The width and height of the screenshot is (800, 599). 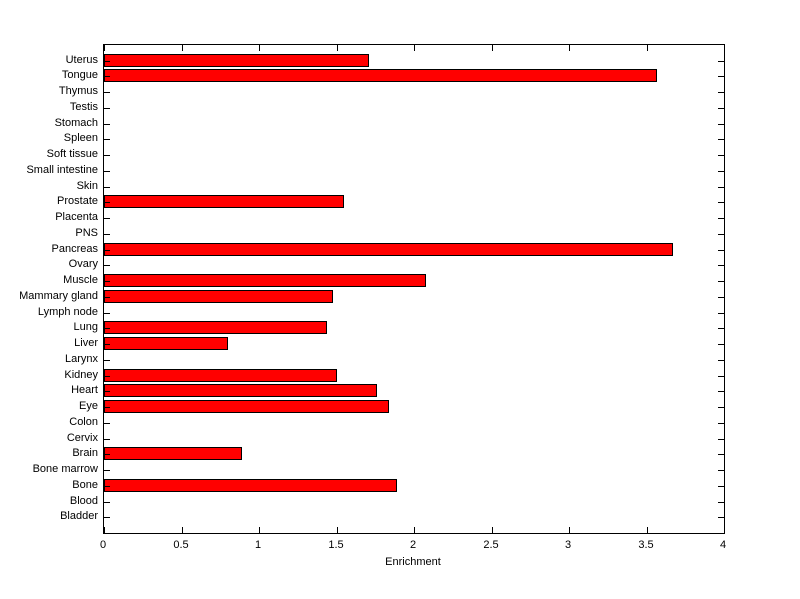 What do you see at coordinates (82, 438) in the screenshot?
I see `y-tick-label: Cervix` at bounding box center [82, 438].